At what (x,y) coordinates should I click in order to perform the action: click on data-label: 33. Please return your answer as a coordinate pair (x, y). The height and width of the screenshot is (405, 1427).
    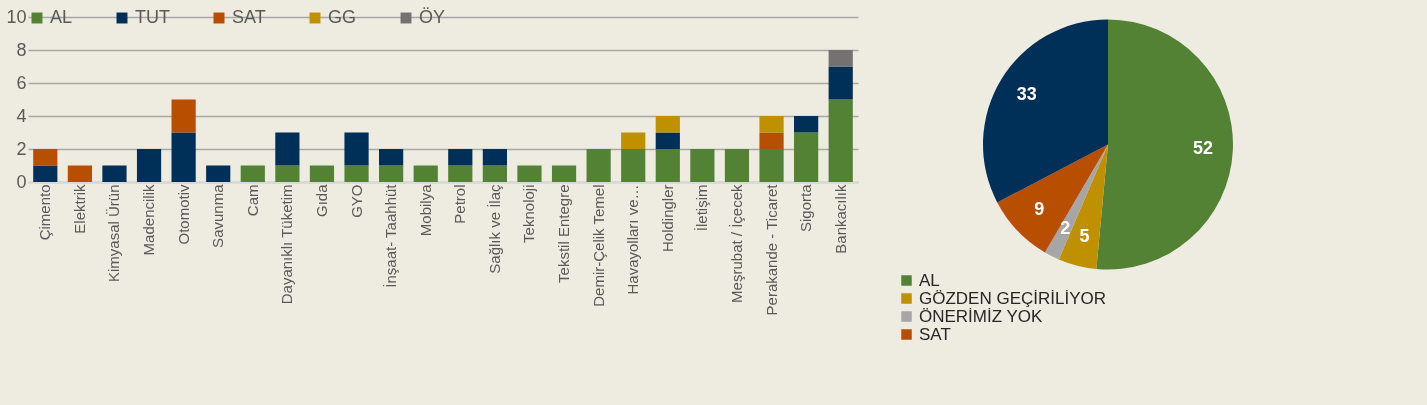
    Looking at the image, I should click on (1026, 94).